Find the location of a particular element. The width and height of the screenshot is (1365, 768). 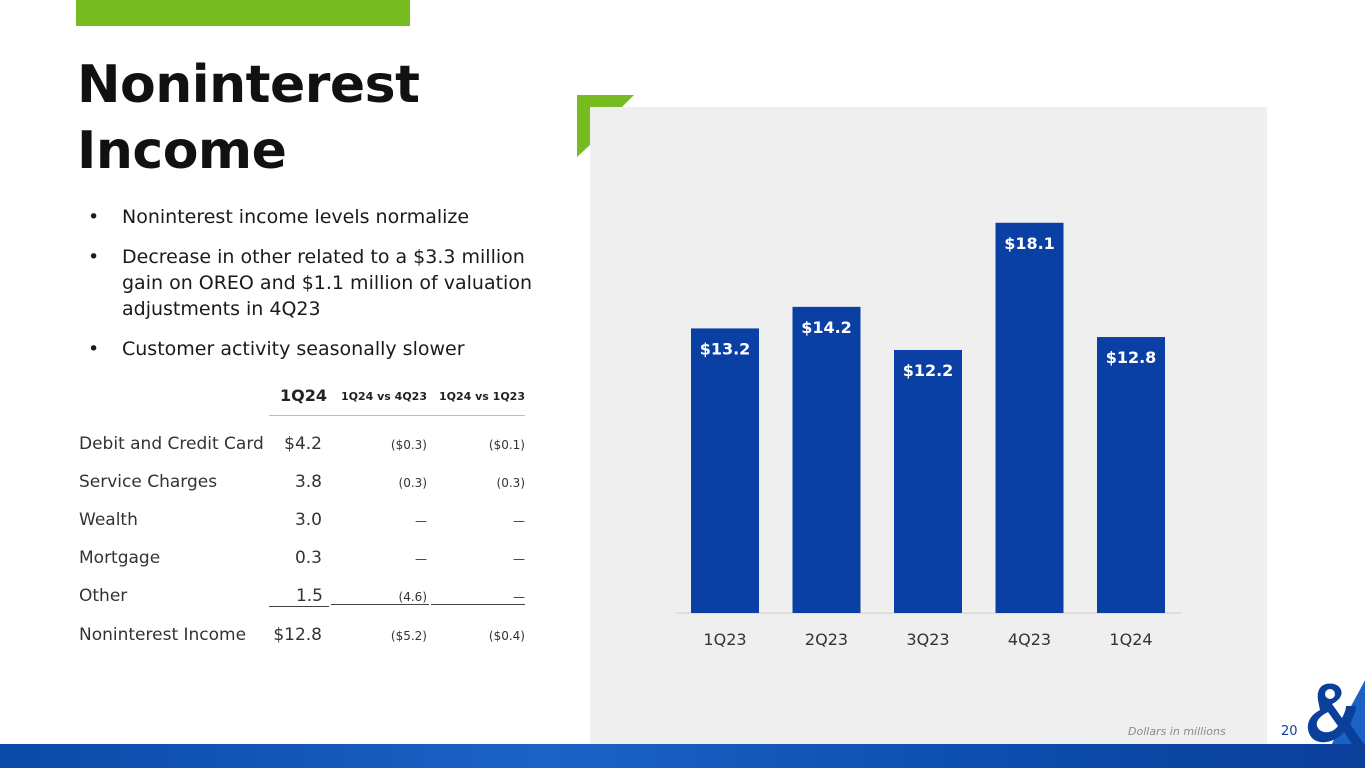

row-value-1q24: 3.8 is located at coordinates (308, 482).